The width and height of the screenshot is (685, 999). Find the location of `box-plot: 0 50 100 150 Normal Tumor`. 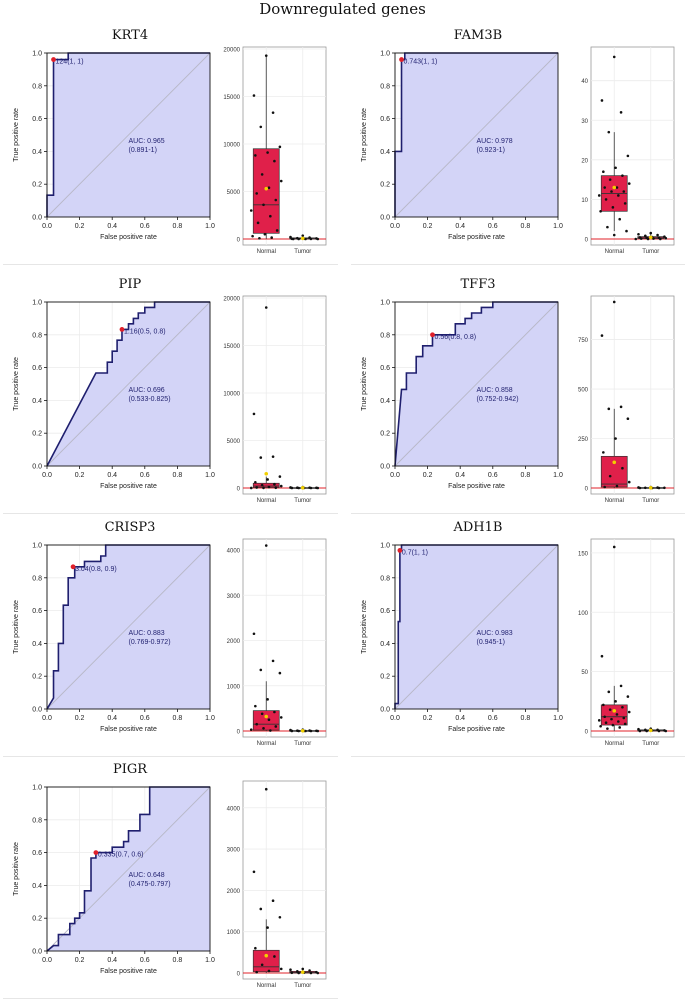

box-plot: 0 50 100 150 Normal Tumor is located at coordinates (626, 642).